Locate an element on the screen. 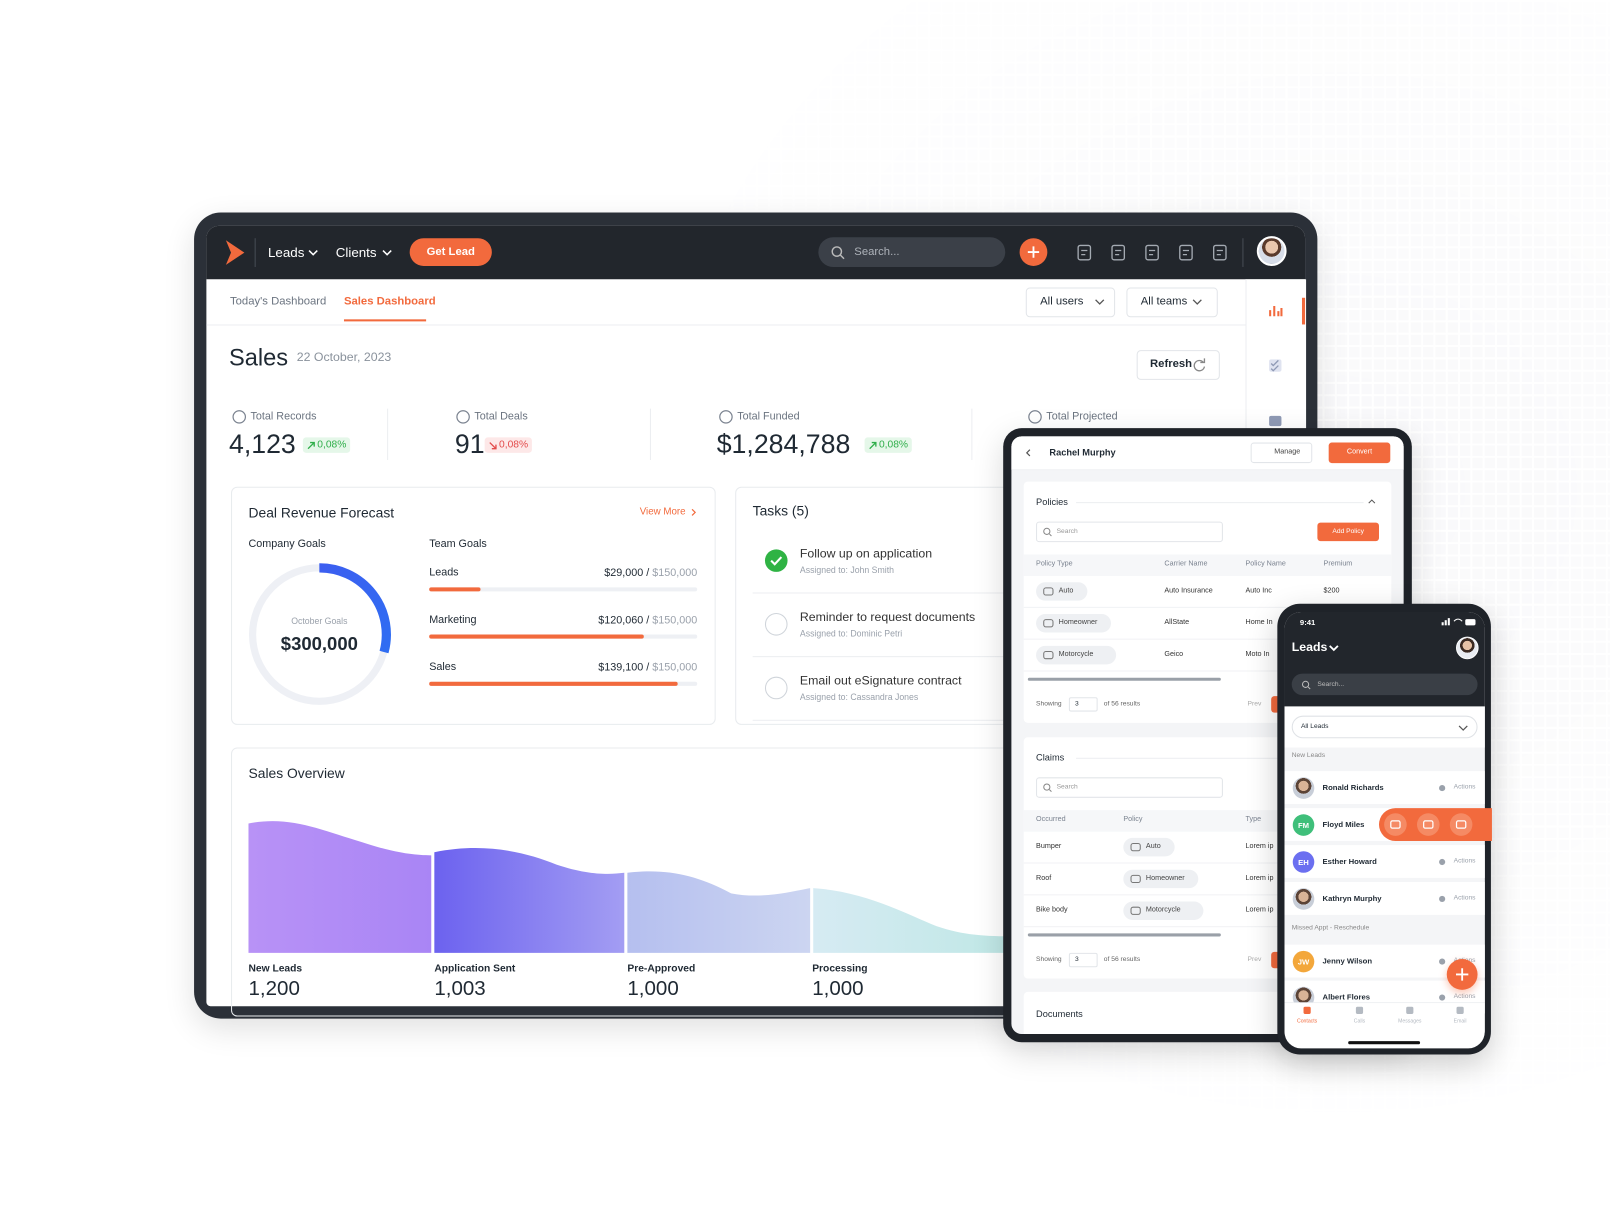  tab-label: Email is located at coordinates (1460, 1021).